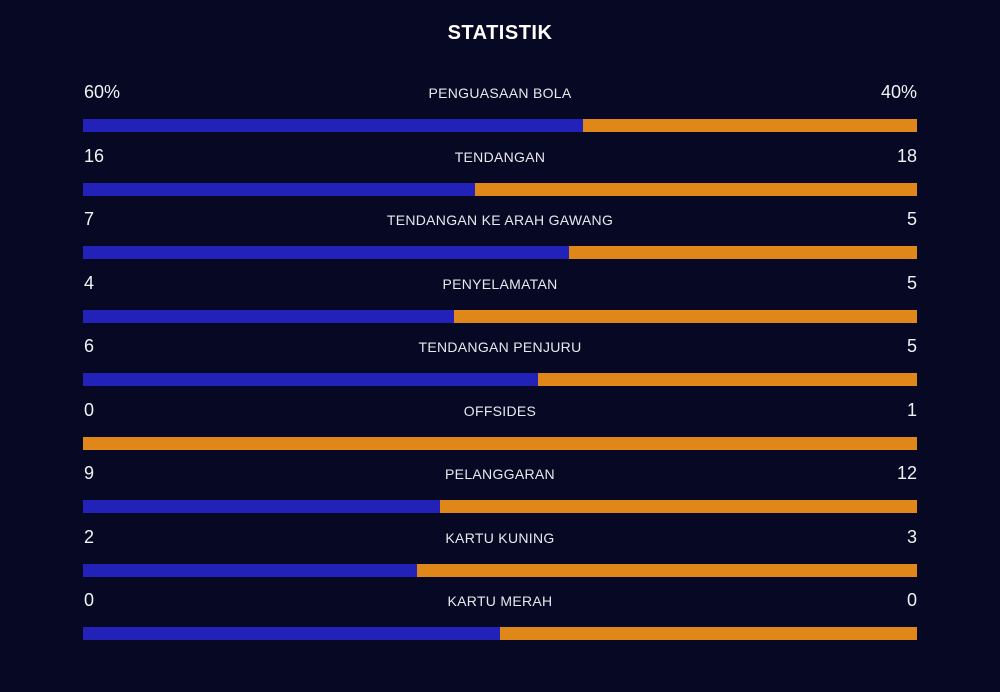 This screenshot has height=692, width=1000. What do you see at coordinates (500, 557) in the screenshot?
I see `stat-row-yellow-cards: 2 KARTU KUNING 3` at bounding box center [500, 557].